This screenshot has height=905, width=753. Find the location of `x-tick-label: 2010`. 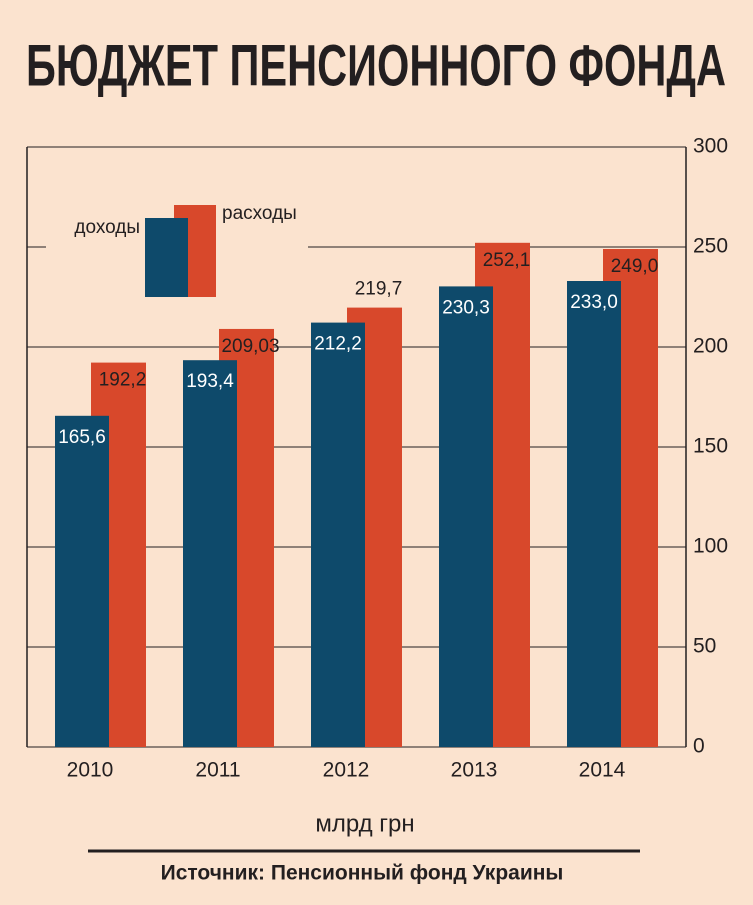

x-tick-label: 2010 is located at coordinates (90, 770).